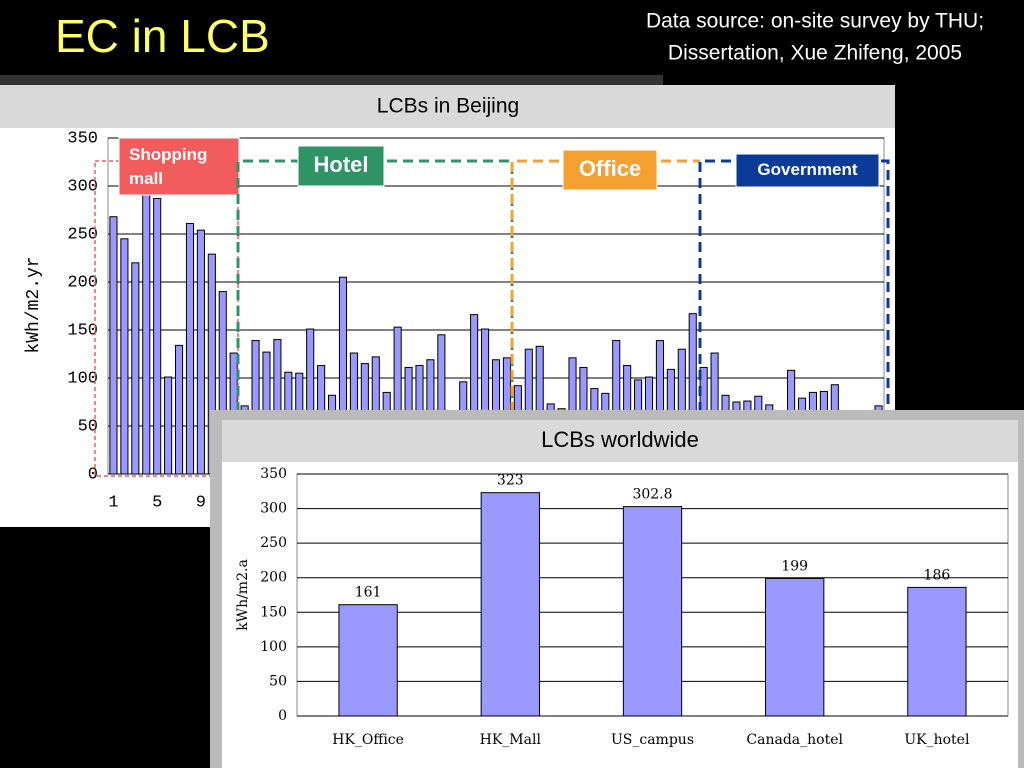 This screenshot has height=768, width=1024. Describe the element at coordinates (937, 740) in the screenshot. I see `x-tick-label: UK_hotel` at that location.